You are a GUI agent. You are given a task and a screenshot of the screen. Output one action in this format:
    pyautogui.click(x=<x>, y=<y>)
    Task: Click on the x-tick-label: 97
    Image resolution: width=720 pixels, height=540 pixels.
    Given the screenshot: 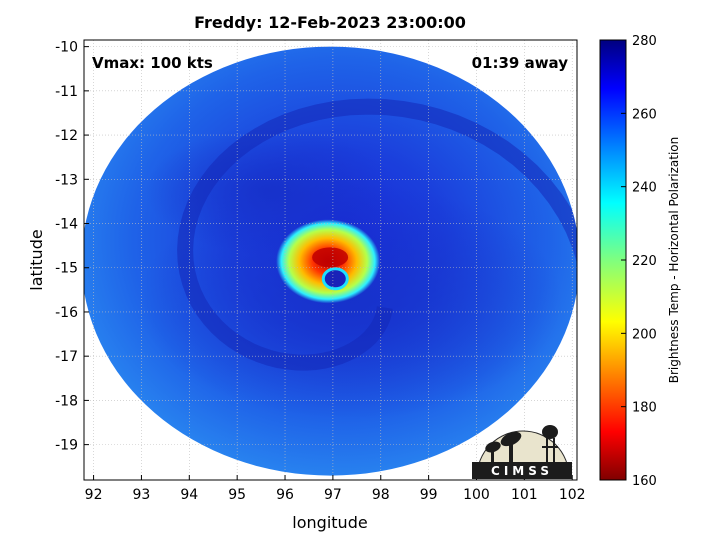 What is the action you would take?
    pyautogui.click(x=333, y=495)
    